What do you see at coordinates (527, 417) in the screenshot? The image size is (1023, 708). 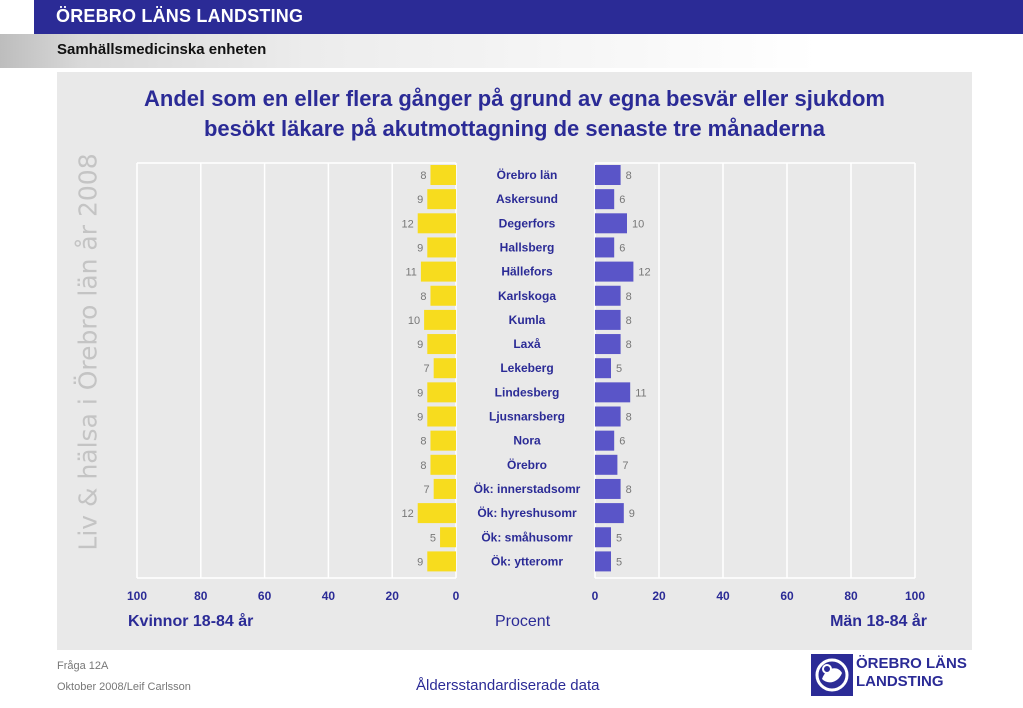 I see `category-label: Ljusnarsberg` at bounding box center [527, 417].